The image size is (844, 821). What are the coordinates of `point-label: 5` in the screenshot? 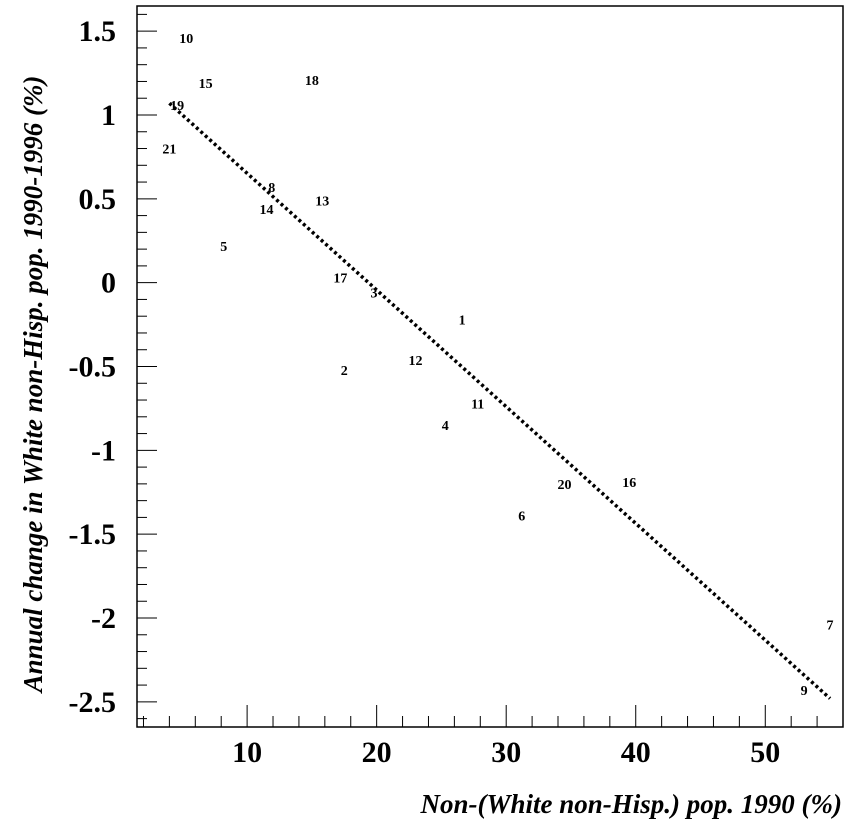 It's located at (223, 247).